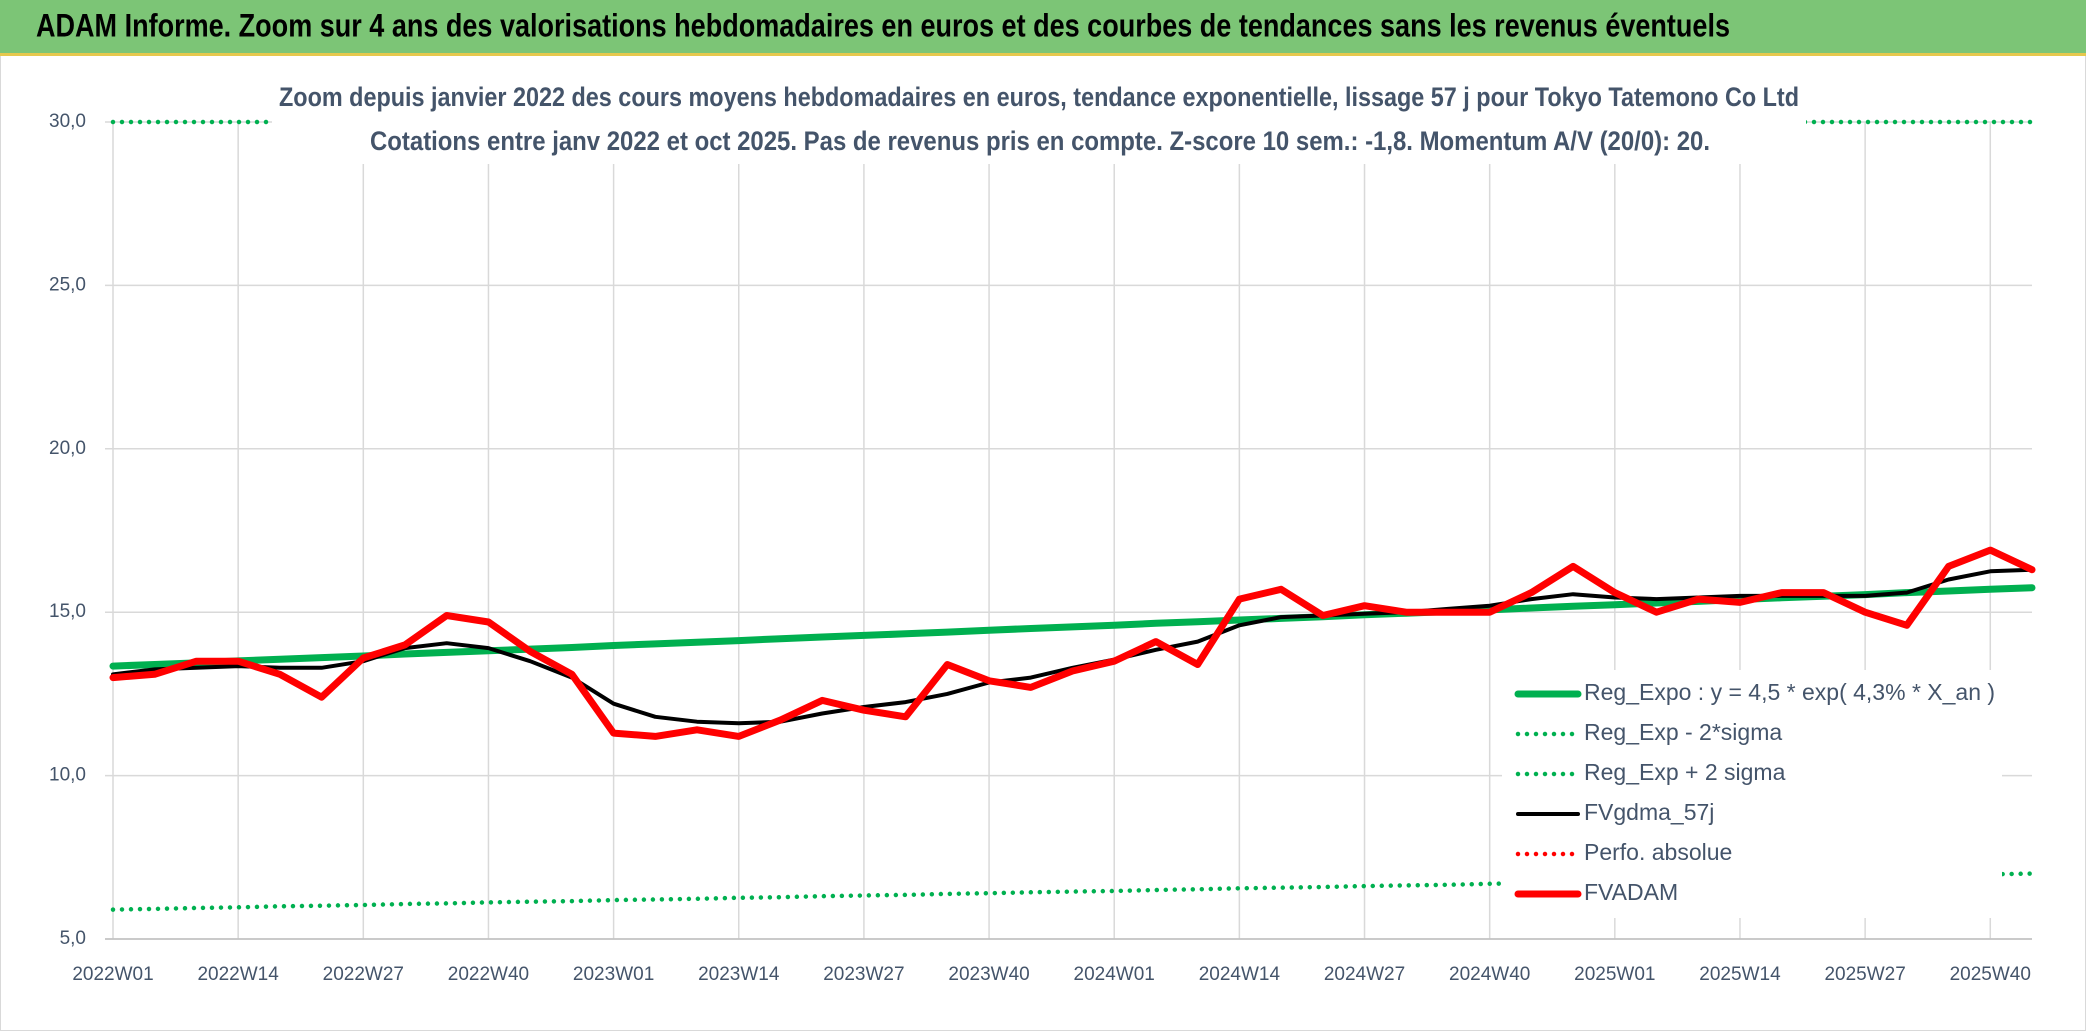 The image size is (2086, 1031). Describe the element at coordinates (1864, 974) in the screenshot. I see `x-tick-label: 2025W27` at that location.